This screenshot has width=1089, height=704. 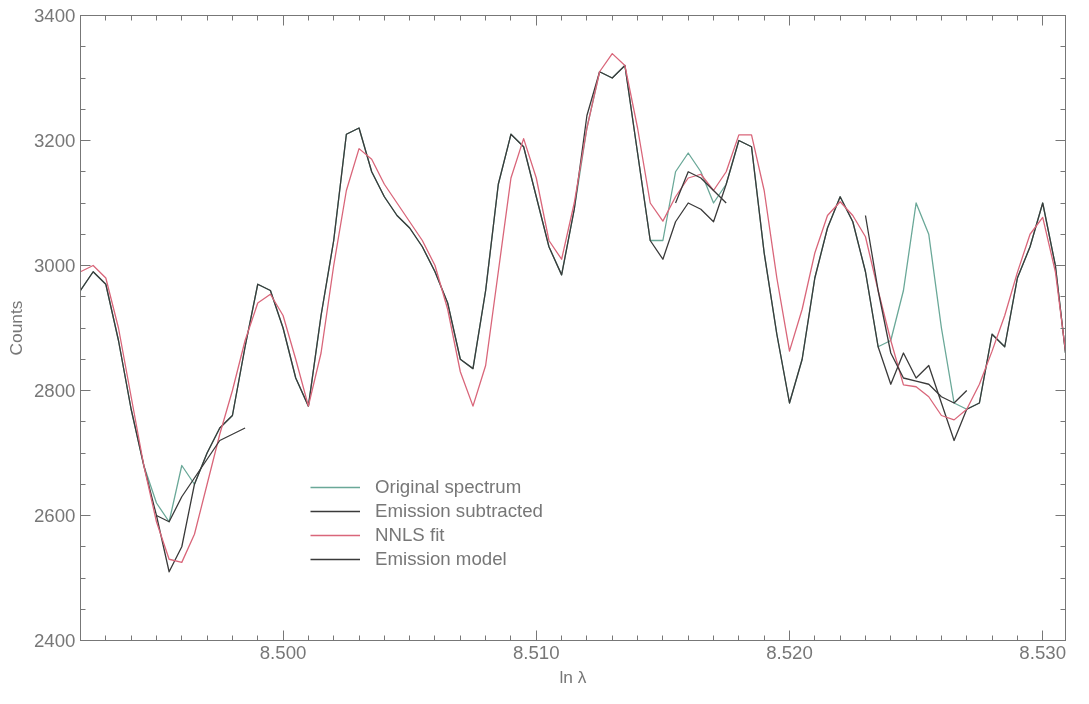 What do you see at coordinates (573, 676) in the screenshot?
I see `x-axis-title: ln λ` at bounding box center [573, 676].